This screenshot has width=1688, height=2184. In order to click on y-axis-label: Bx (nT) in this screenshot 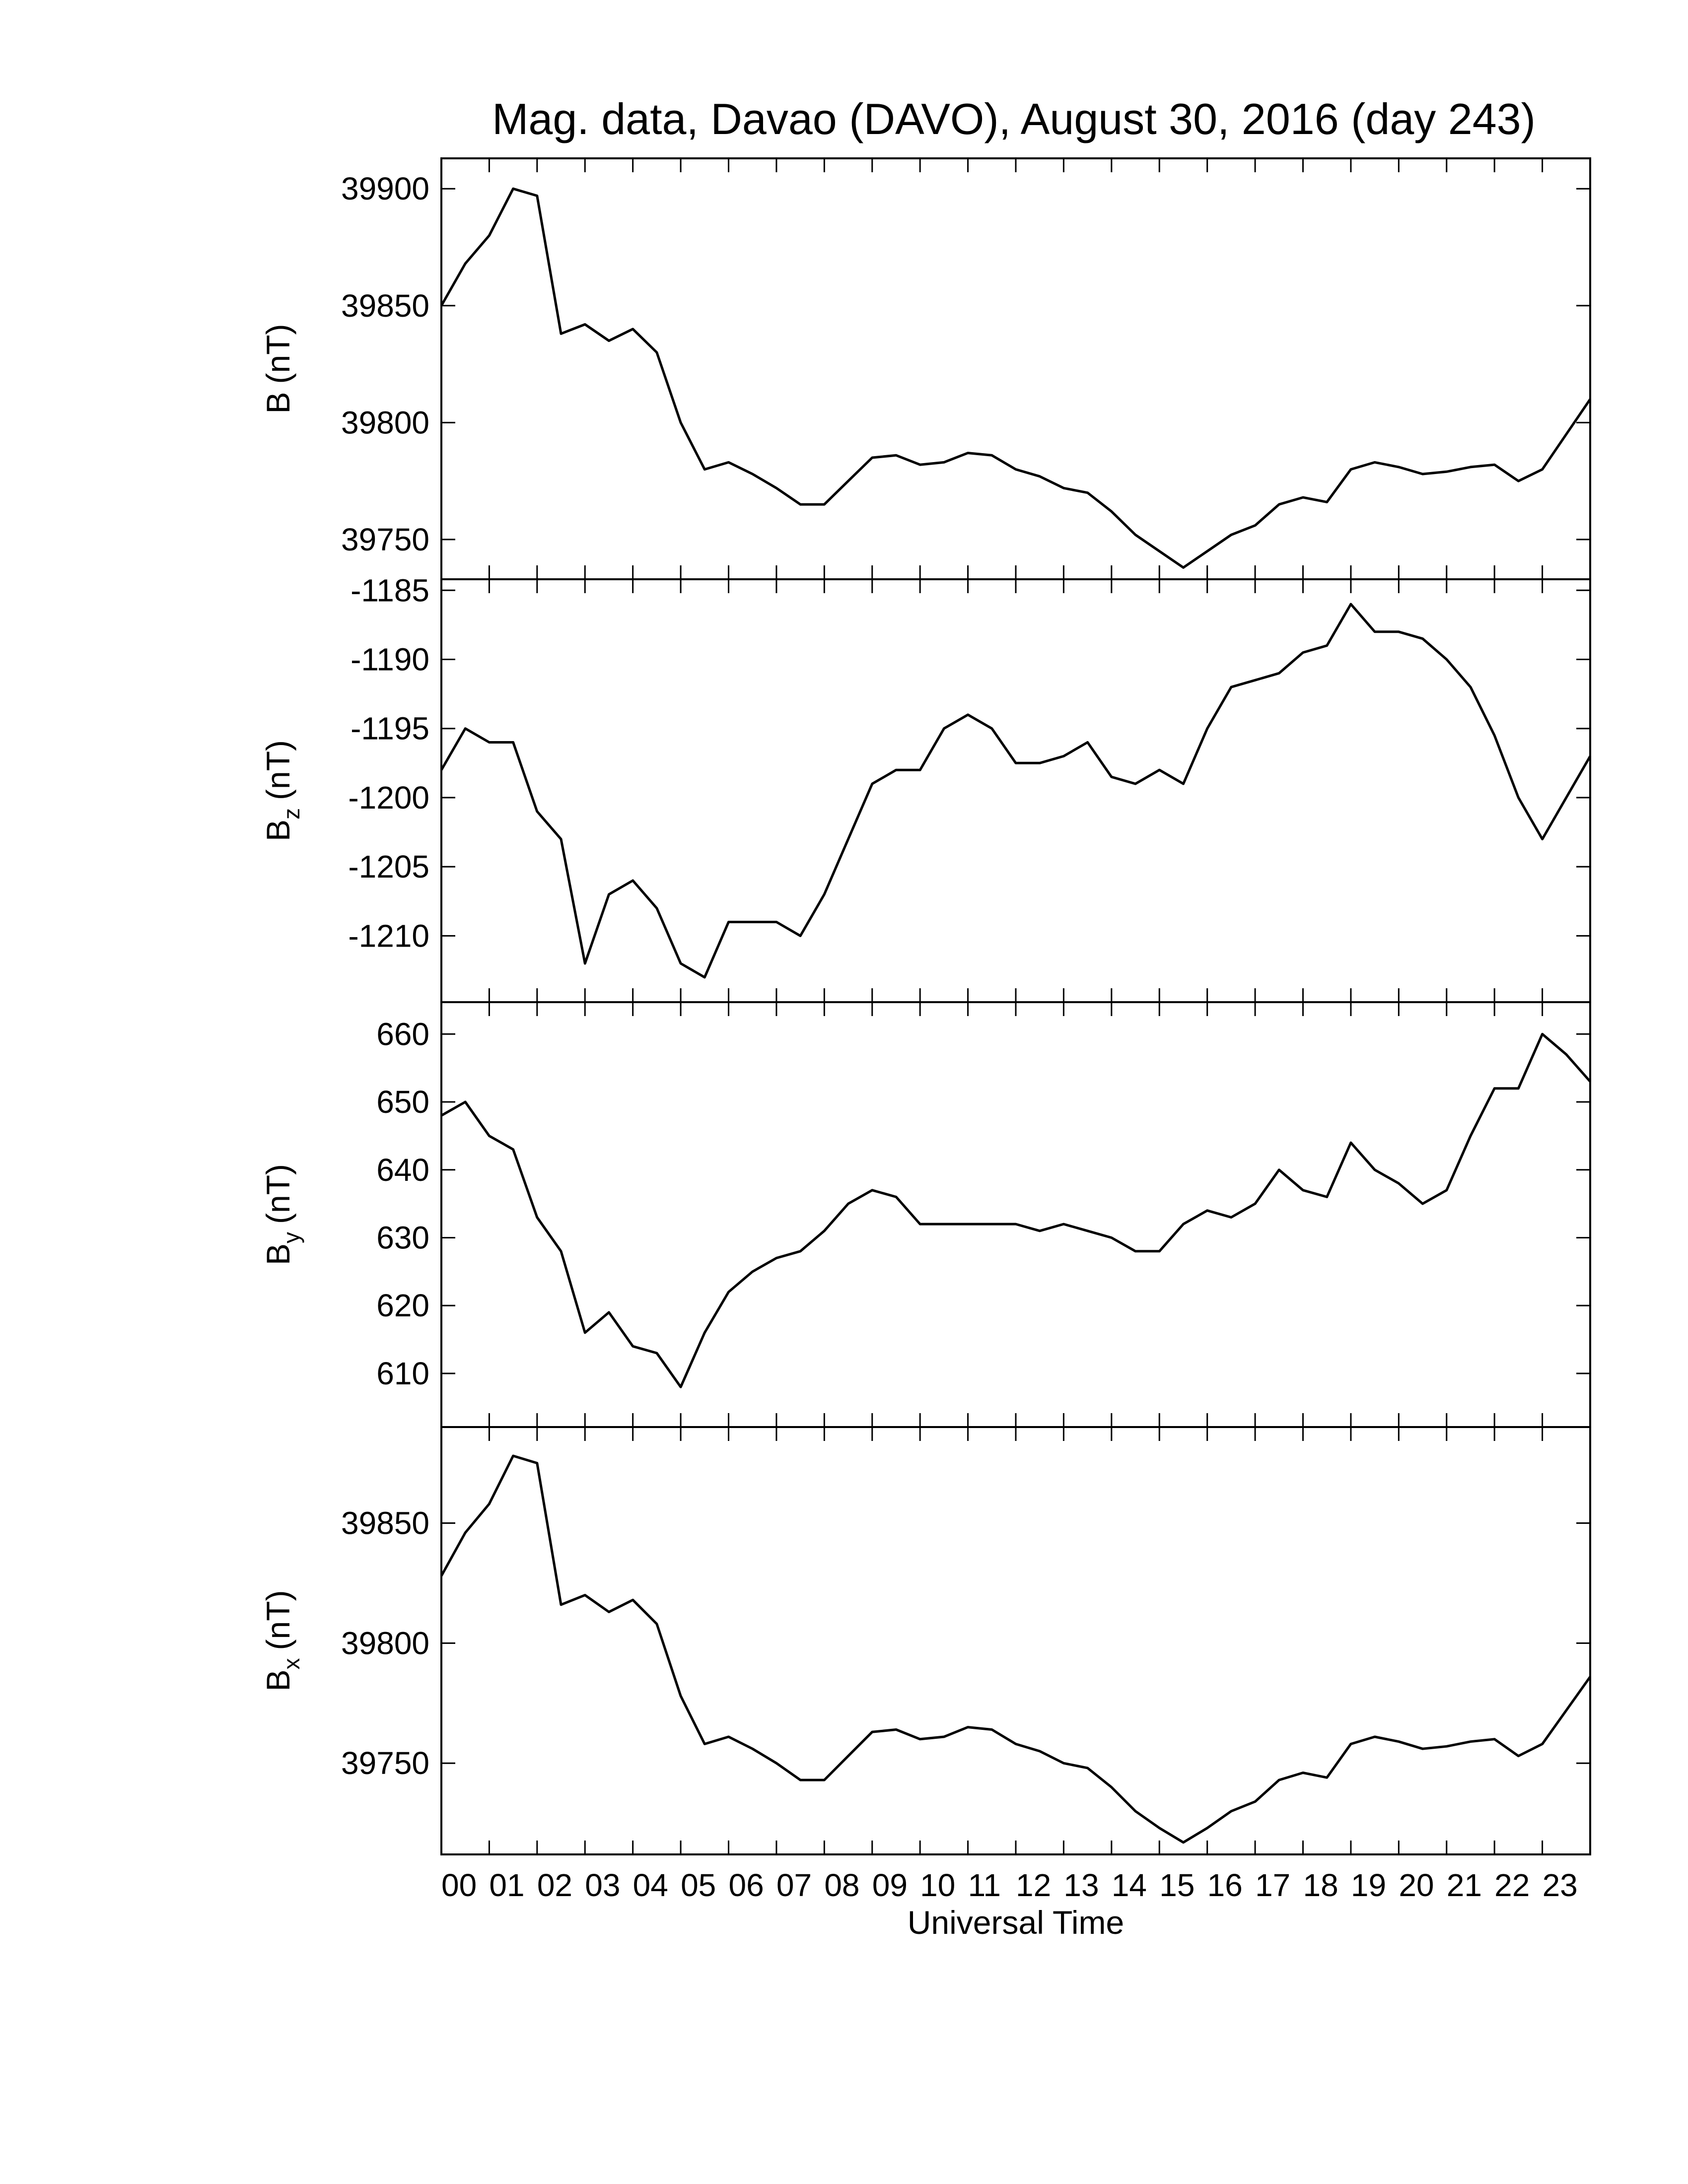, I will do `click(282, 1640)`.